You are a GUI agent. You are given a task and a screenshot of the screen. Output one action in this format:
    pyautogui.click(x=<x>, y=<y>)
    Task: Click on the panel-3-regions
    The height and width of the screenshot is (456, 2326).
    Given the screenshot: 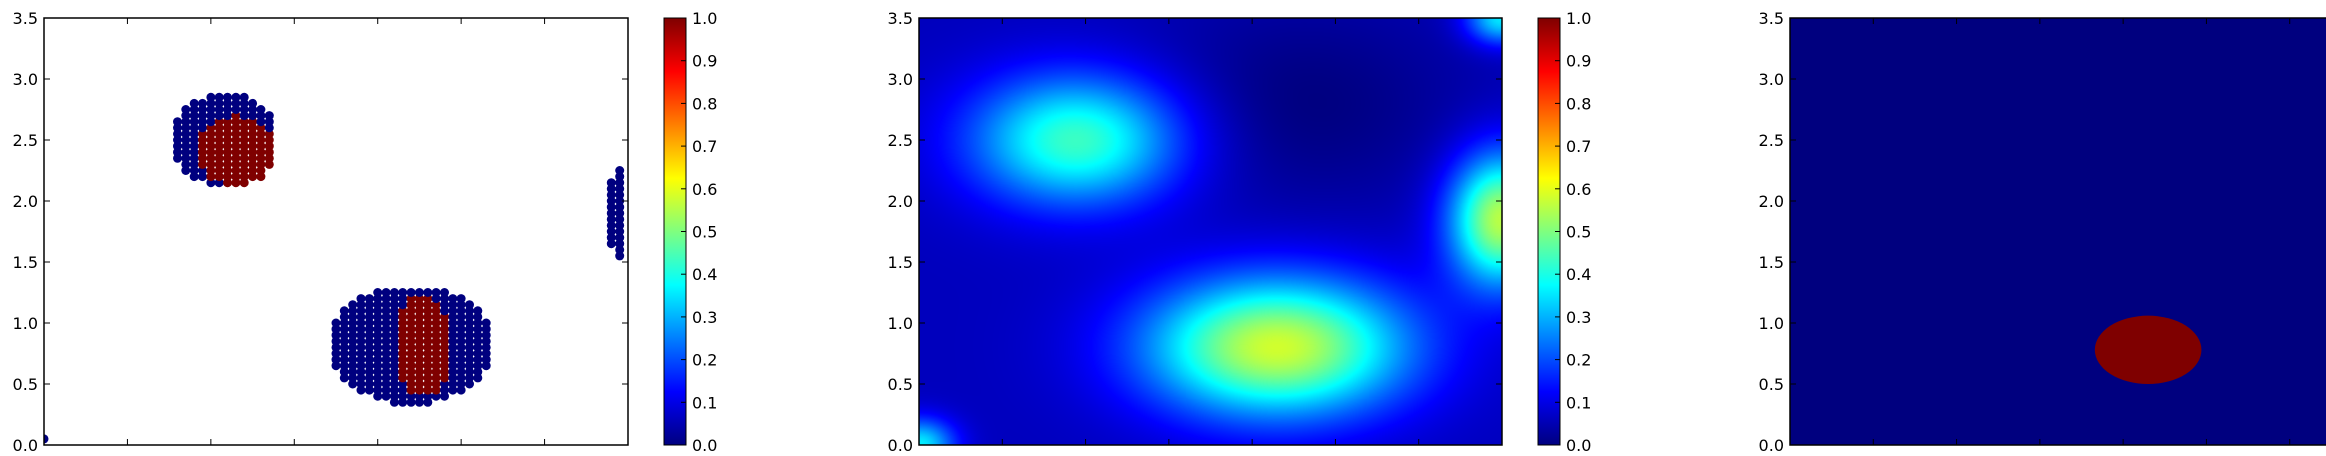 What is the action you would take?
    pyautogui.click(x=2148, y=349)
    